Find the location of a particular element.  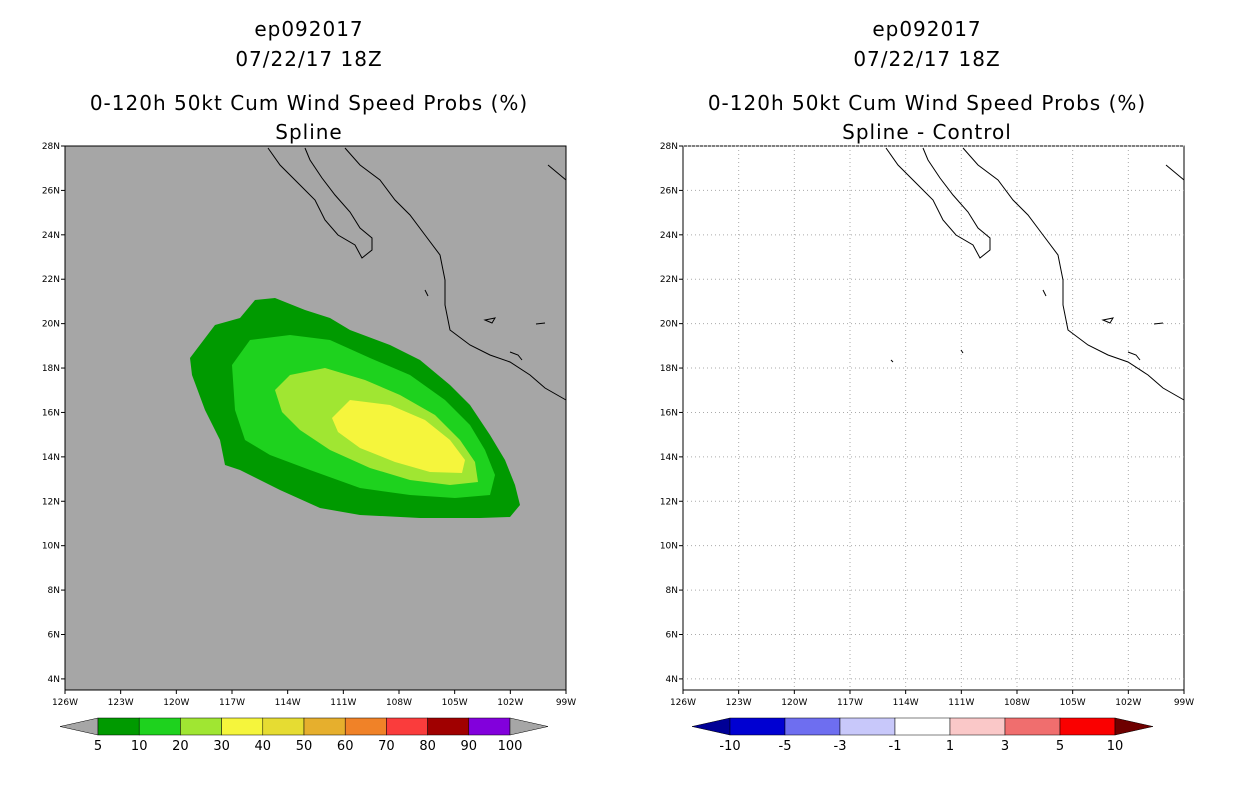

colorbar-label: -3 is located at coordinates (840, 746).